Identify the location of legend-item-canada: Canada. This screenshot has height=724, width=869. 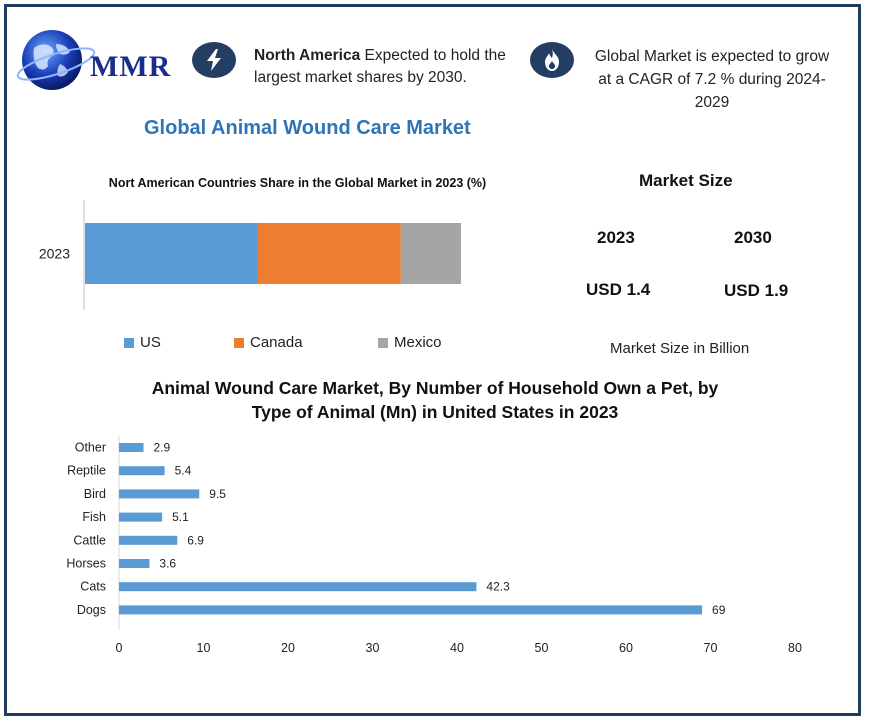
(268, 342).